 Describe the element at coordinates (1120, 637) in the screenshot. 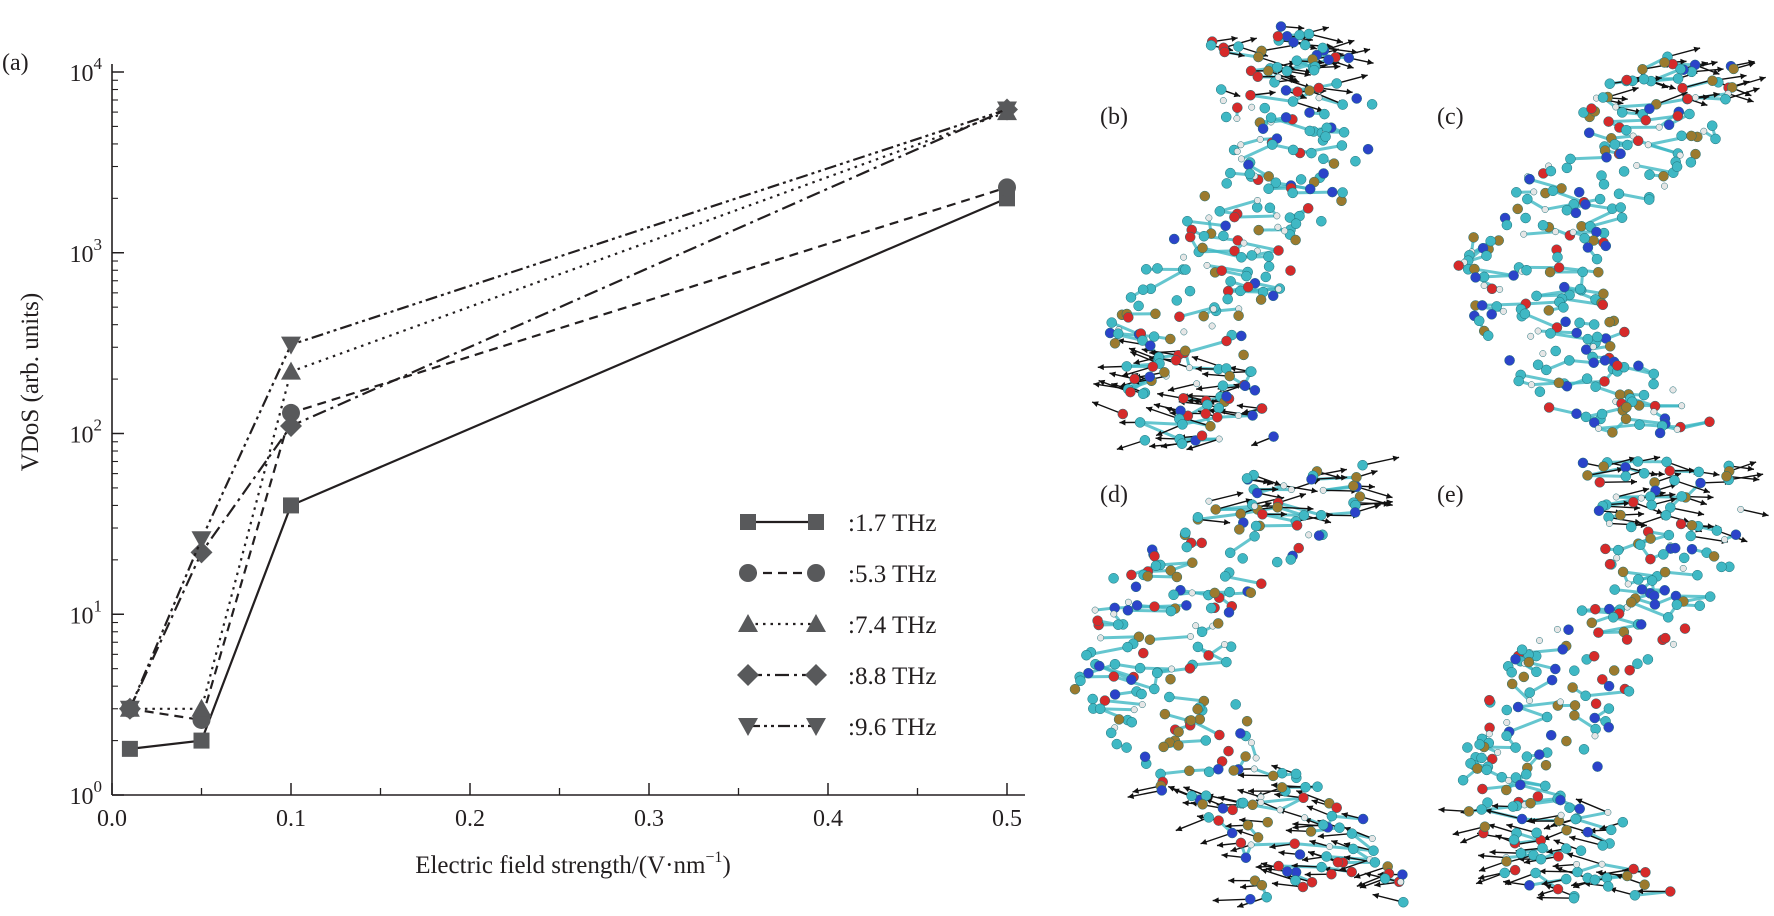

I see `bond` at that location.